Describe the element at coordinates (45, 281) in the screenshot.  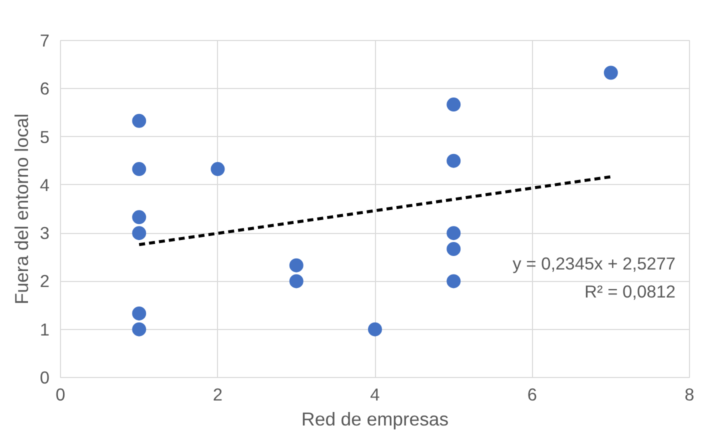
I see `y-tick-label: 2` at that location.